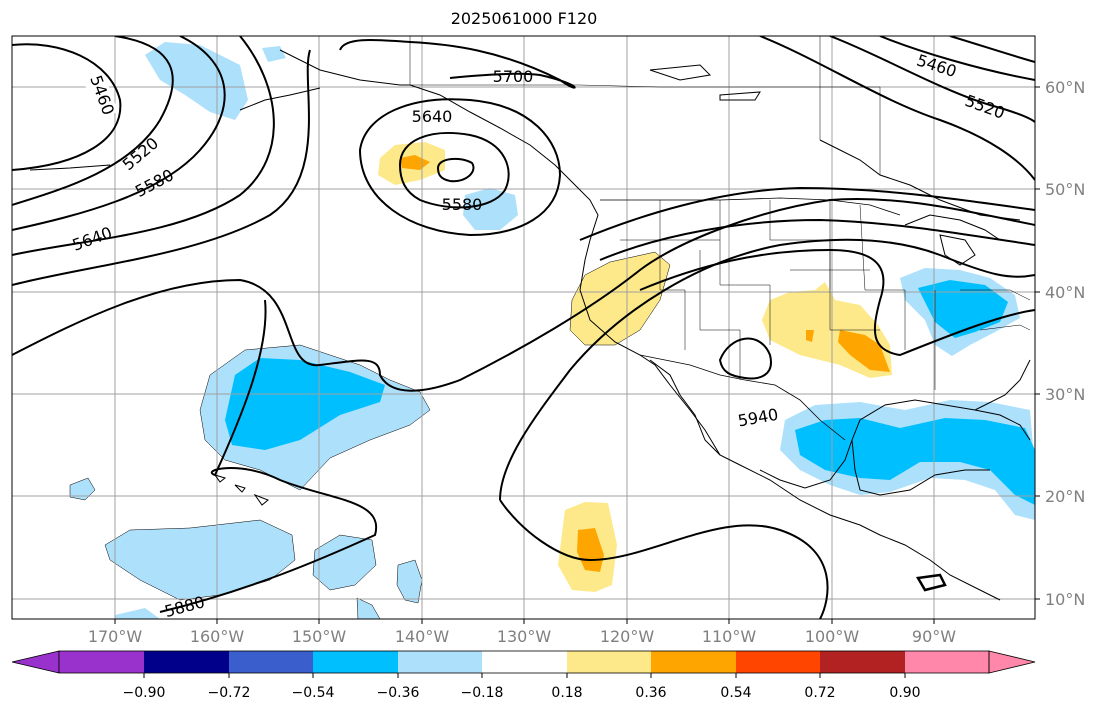 This screenshot has height=712, width=1105. What do you see at coordinates (482, 693) in the screenshot?
I see `colorbar-tick-label: −0.18` at bounding box center [482, 693].